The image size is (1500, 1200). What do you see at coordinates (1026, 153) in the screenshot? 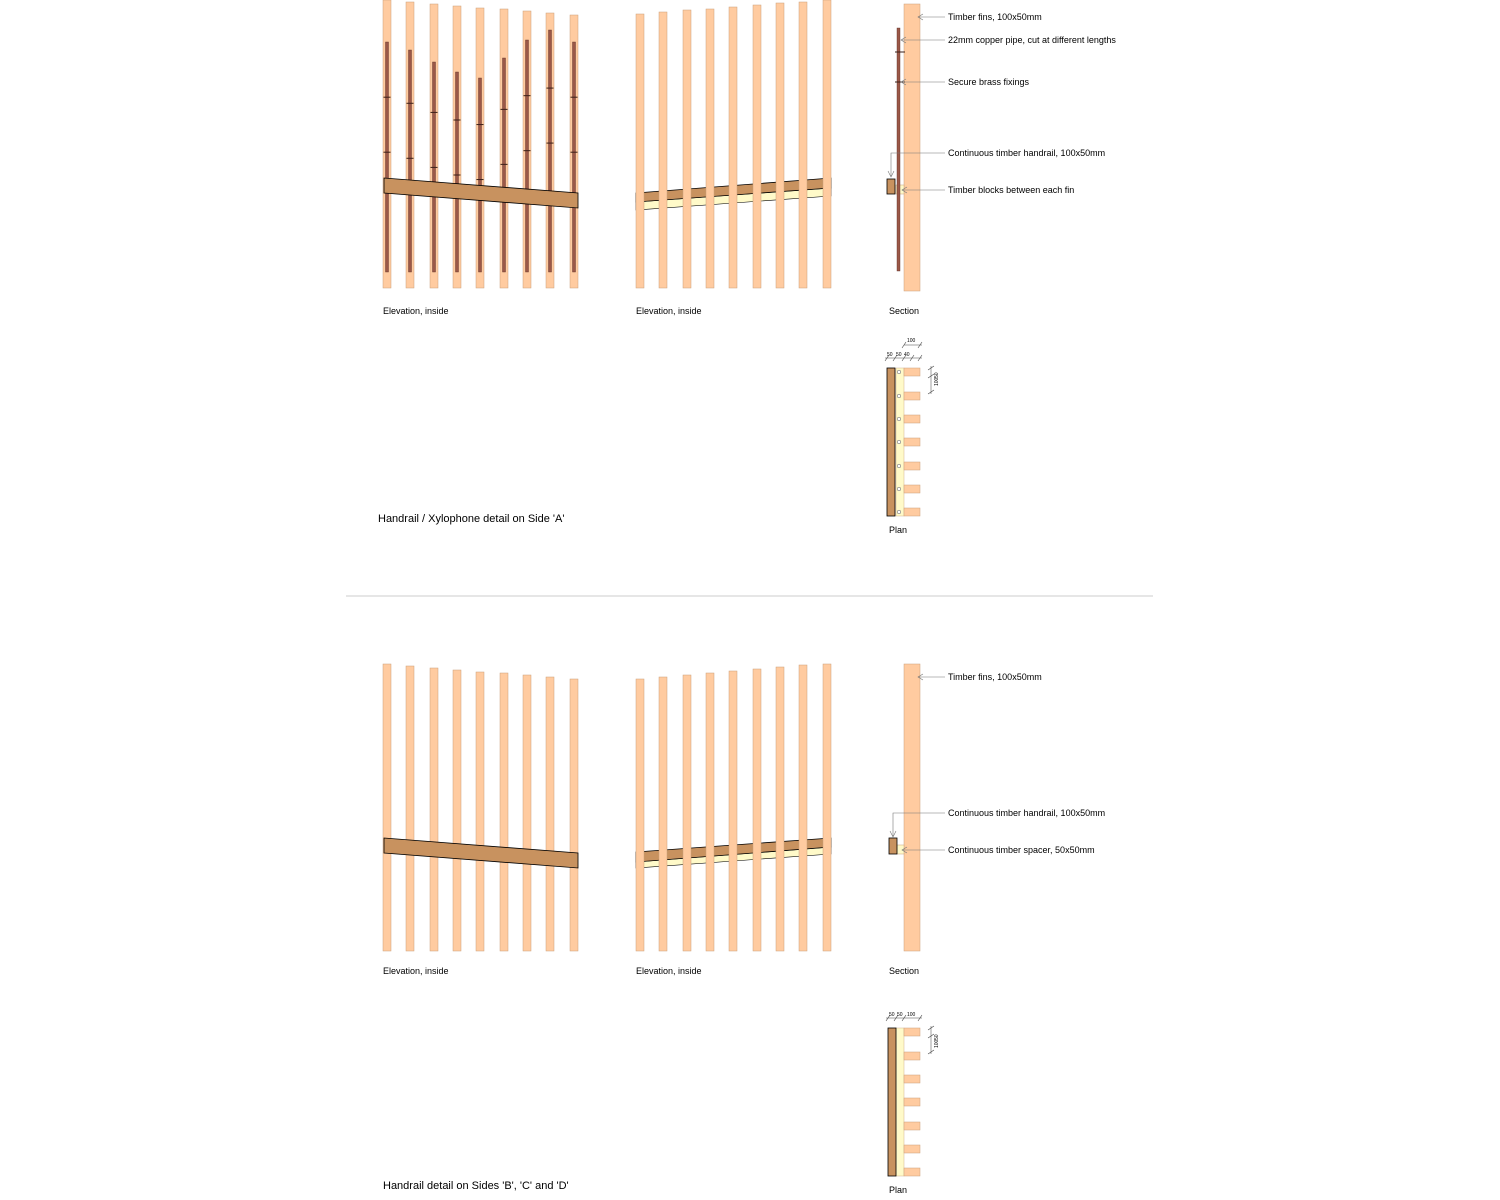
I see `side-a-note-handrail: Continuous timber handrail, 100x50mm` at bounding box center [1026, 153].